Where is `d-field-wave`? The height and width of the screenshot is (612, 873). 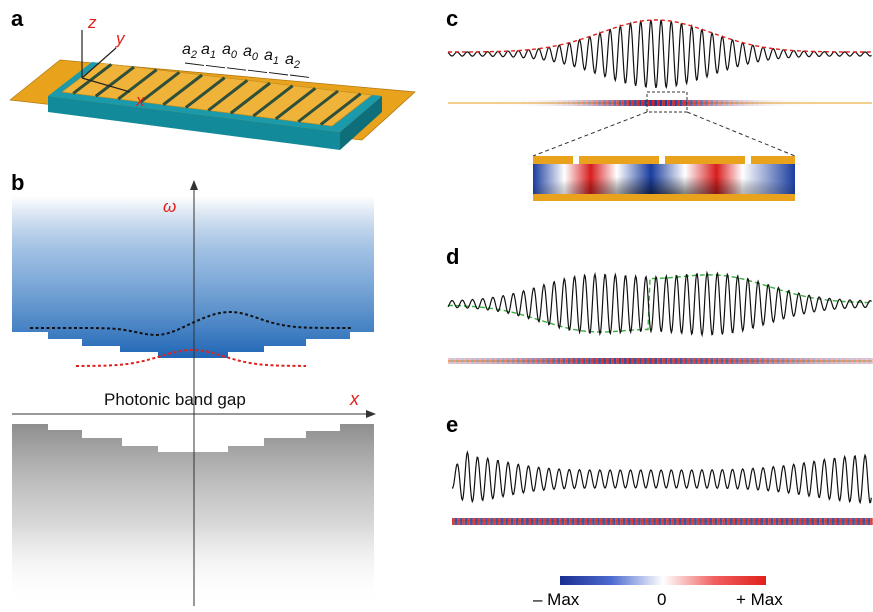 d-field-wave is located at coordinates (659, 304).